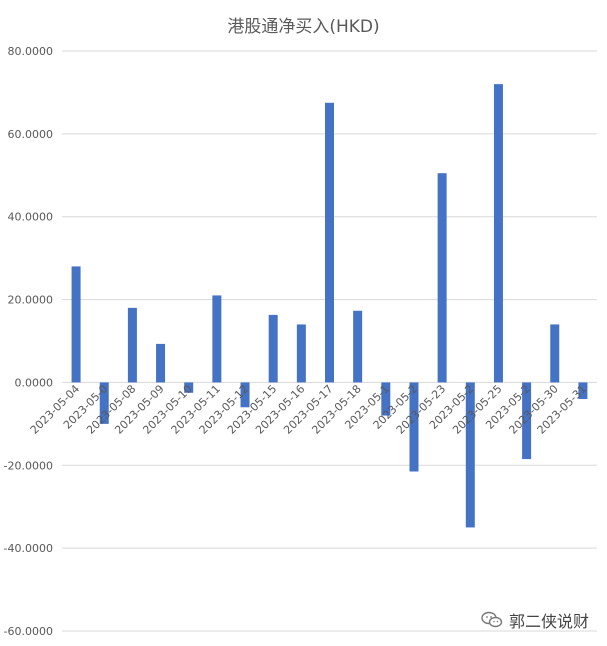 This screenshot has height=646, width=607. Describe the element at coordinates (34, 382) in the screenshot. I see `y-tick-label: 0.0000` at that location.